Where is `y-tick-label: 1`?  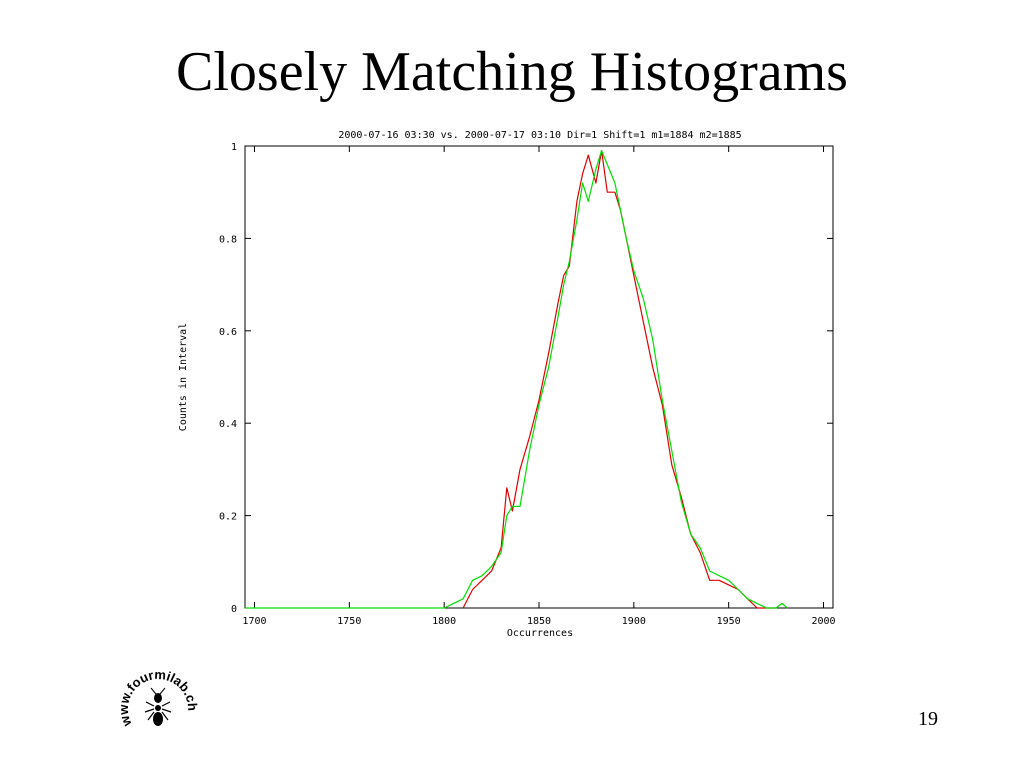
y-tick-label: 1 is located at coordinates (234, 147).